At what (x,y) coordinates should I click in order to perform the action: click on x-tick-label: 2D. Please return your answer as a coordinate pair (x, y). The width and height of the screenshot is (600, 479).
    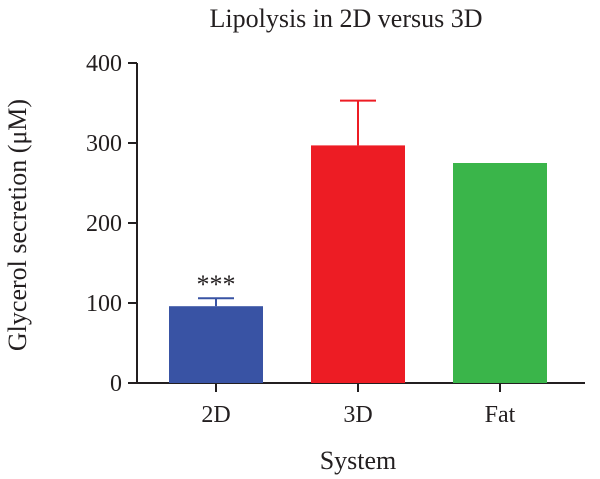
    Looking at the image, I should click on (215, 415).